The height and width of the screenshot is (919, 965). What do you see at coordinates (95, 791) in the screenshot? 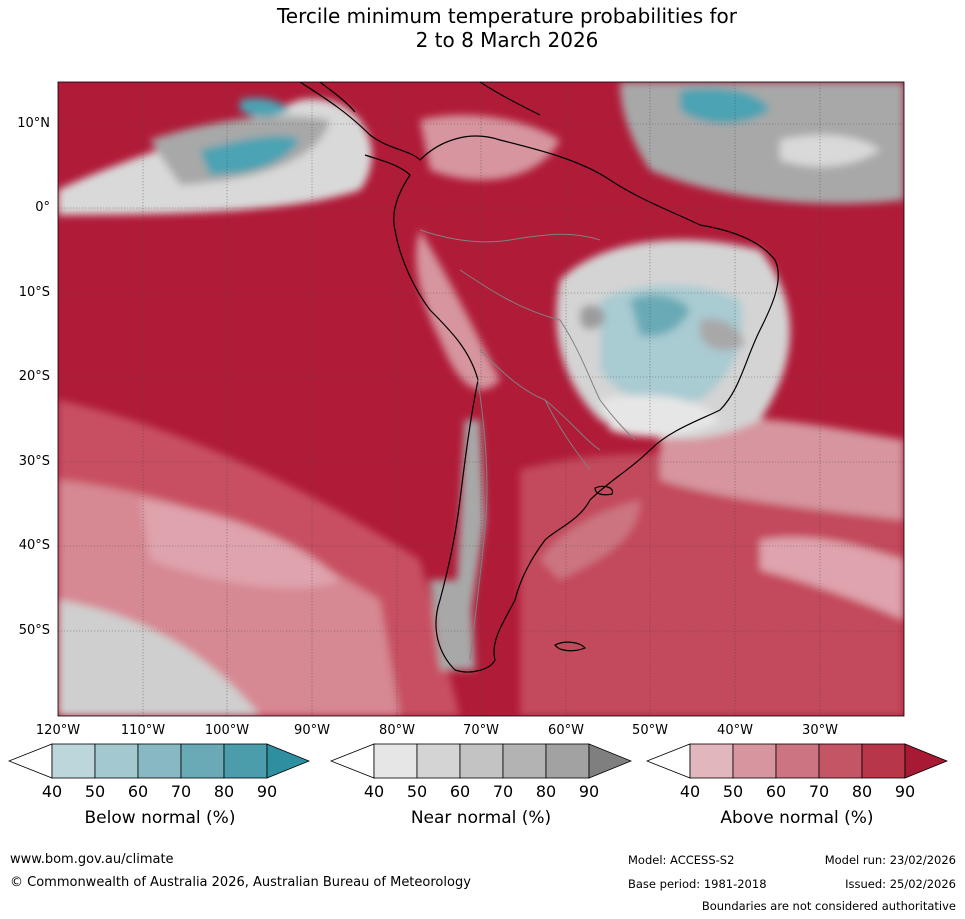
I see `below-tick-50: 50` at bounding box center [95, 791].